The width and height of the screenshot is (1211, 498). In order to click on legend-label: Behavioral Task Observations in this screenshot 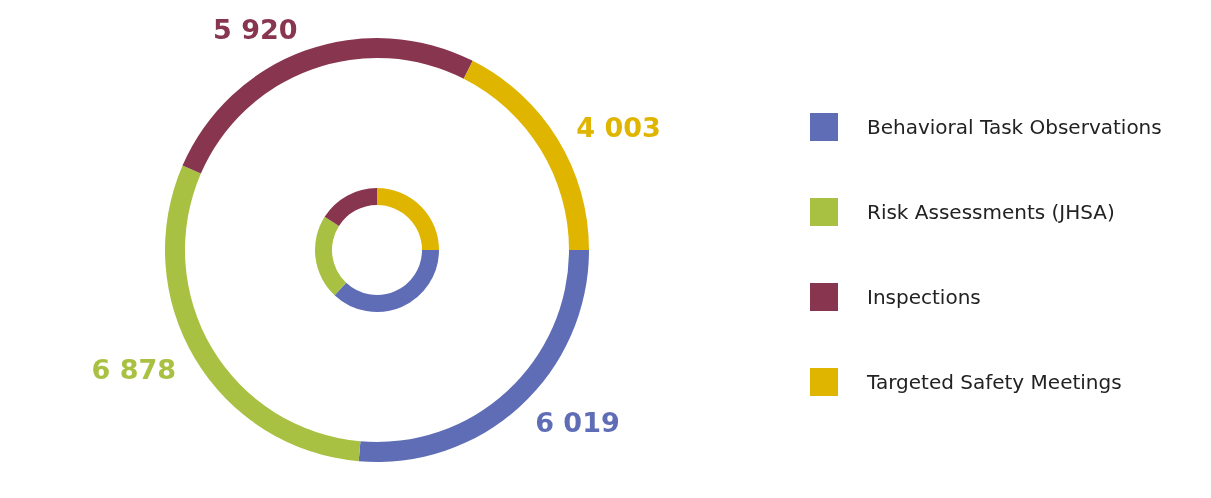, I will do `click(1014, 127)`.